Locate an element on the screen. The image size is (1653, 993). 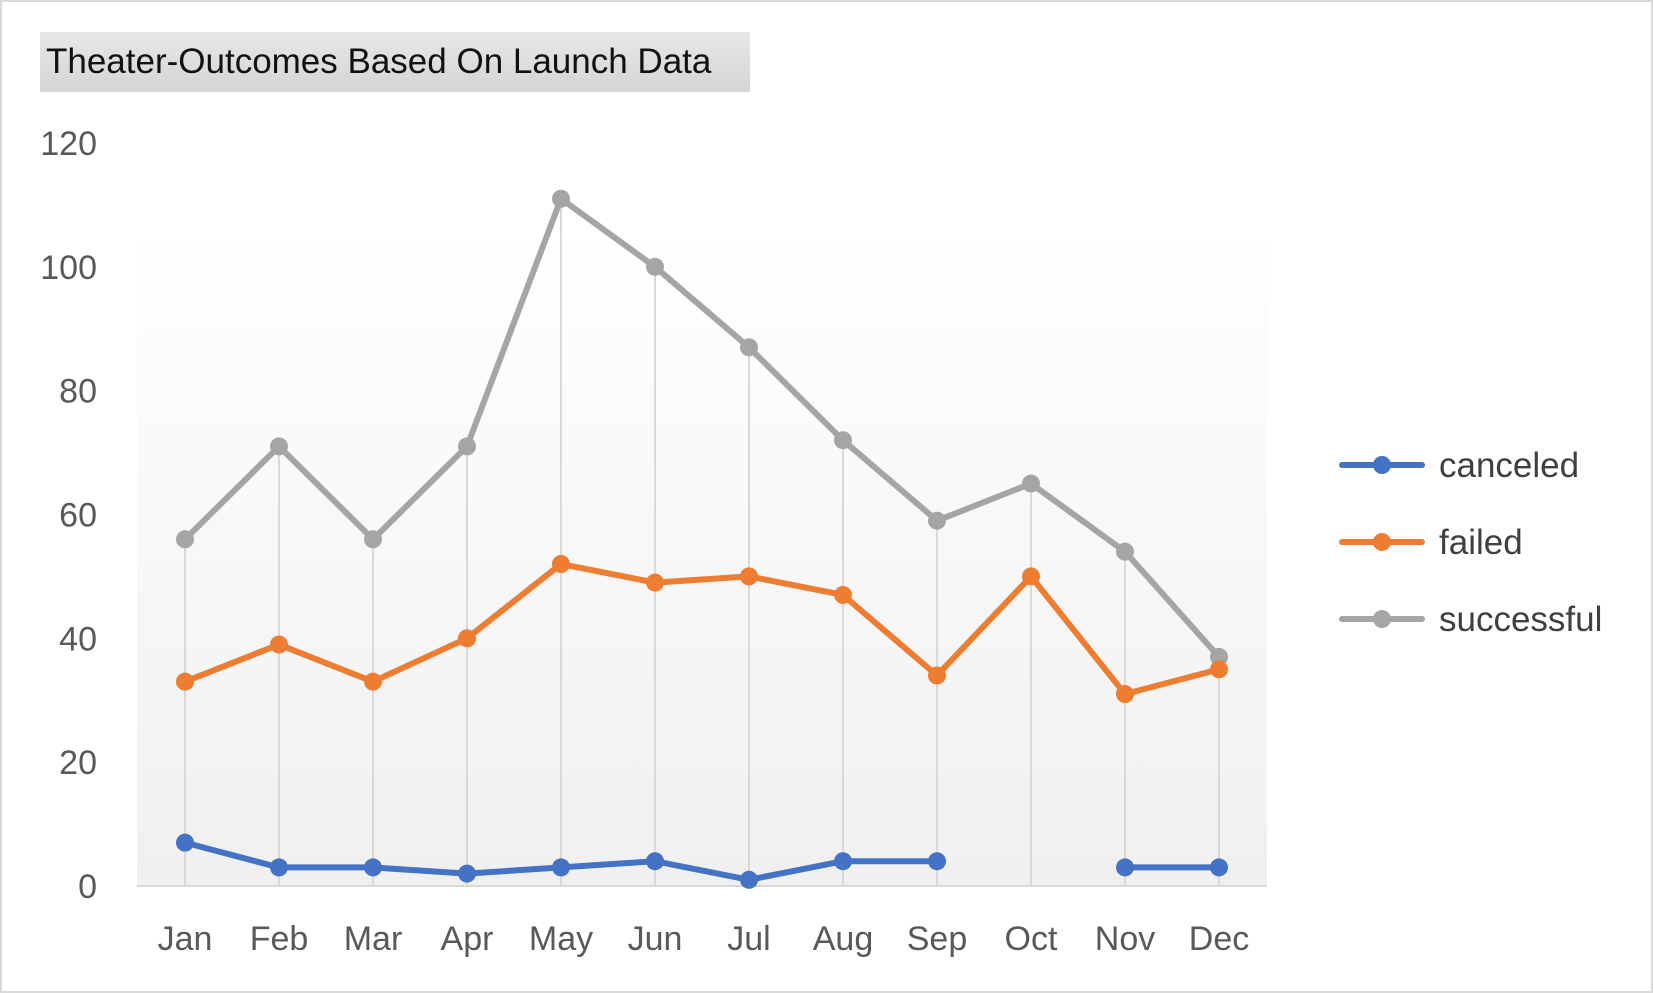
y-tick-label: 0 is located at coordinates (87, 887).